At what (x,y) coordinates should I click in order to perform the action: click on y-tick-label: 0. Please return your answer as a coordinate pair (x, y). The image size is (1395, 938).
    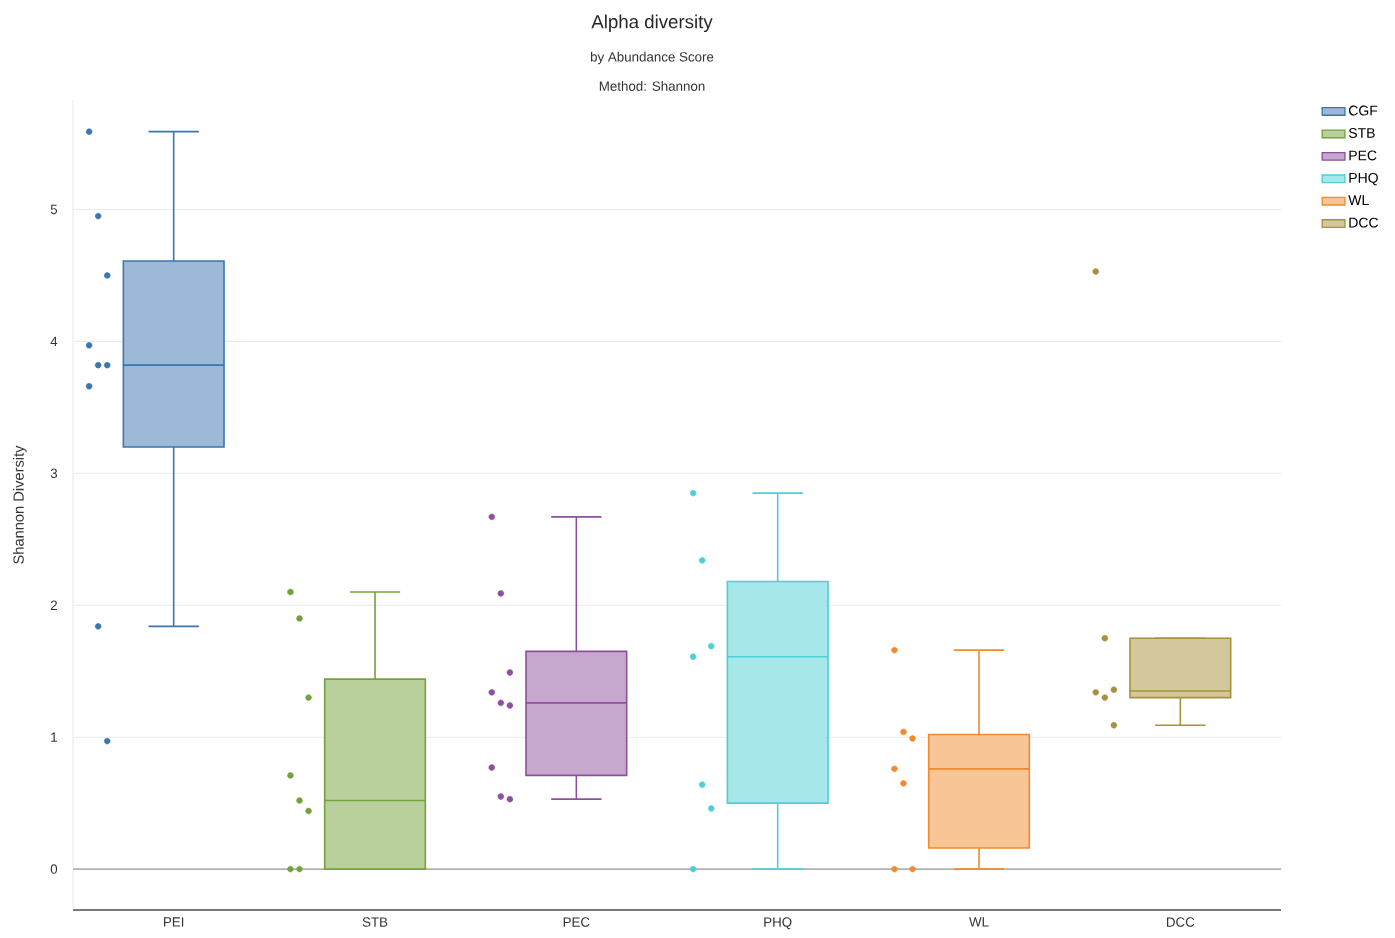
    Looking at the image, I should click on (54, 869).